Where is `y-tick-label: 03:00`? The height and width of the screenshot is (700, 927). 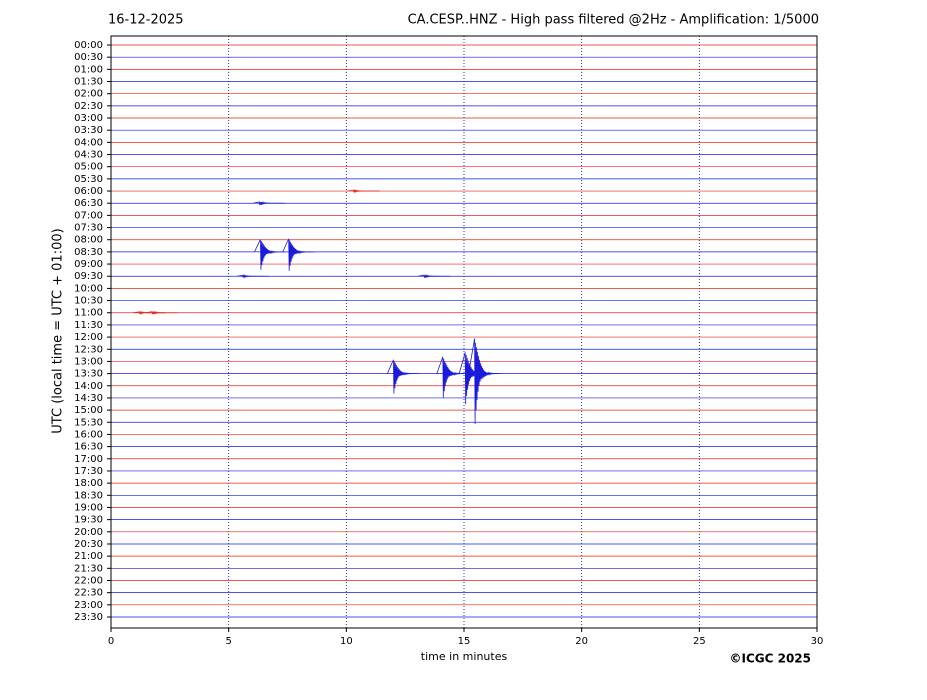 y-tick-label: 03:00 is located at coordinates (88, 118).